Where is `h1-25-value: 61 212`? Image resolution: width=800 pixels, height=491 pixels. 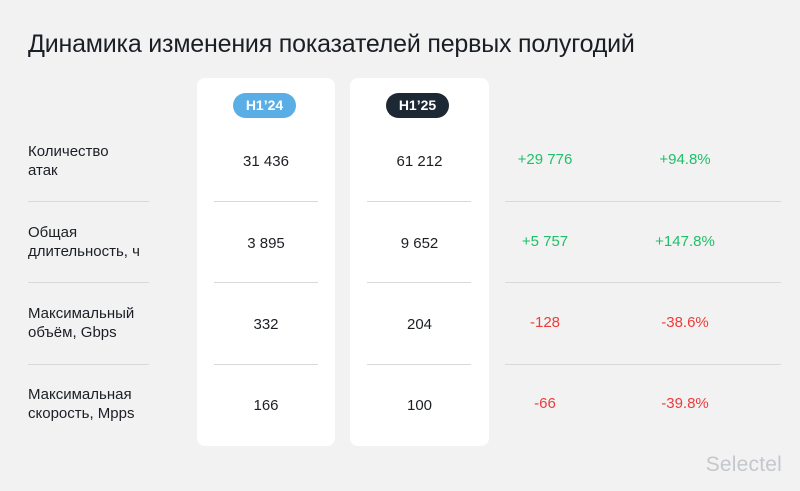
h1-25-value: 61 212 is located at coordinates (419, 161).